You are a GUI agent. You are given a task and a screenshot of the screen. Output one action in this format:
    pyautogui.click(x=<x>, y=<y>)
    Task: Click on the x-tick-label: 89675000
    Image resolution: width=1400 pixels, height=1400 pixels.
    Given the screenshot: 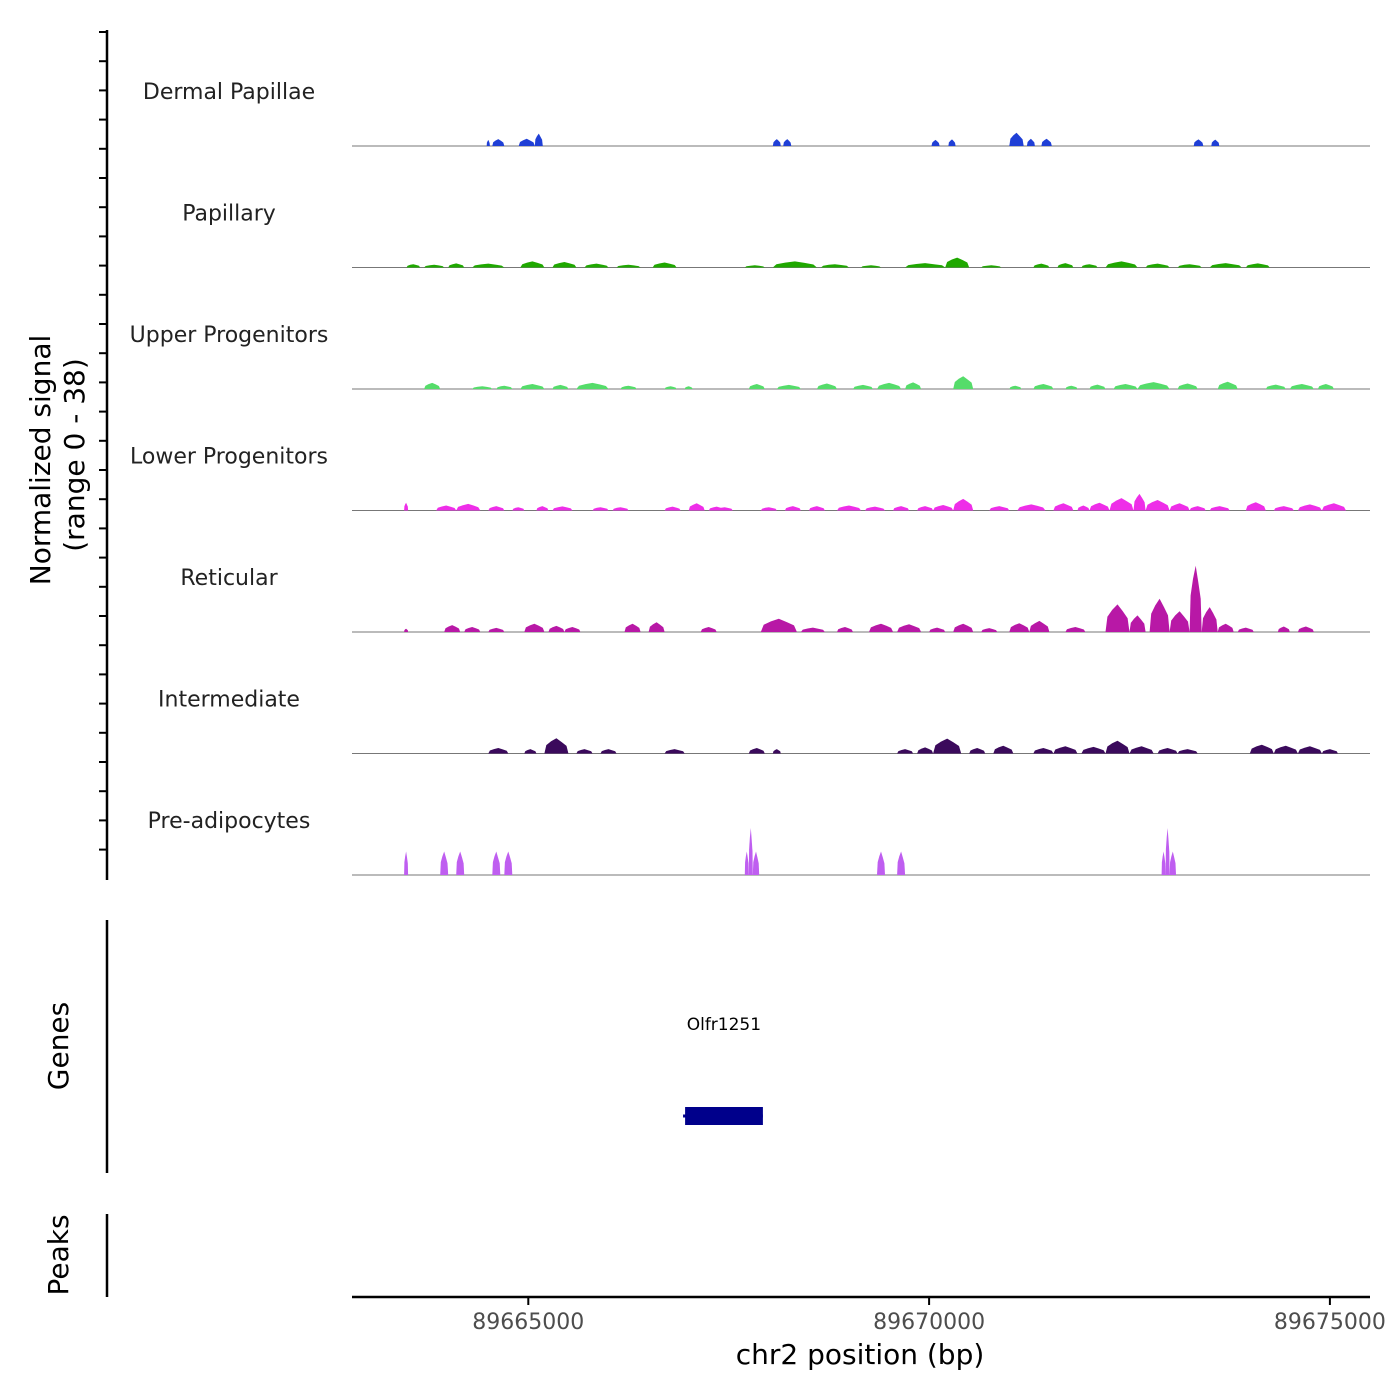 What is the action you would take?
    pyautogui.click(x=1330, y=1322)
    